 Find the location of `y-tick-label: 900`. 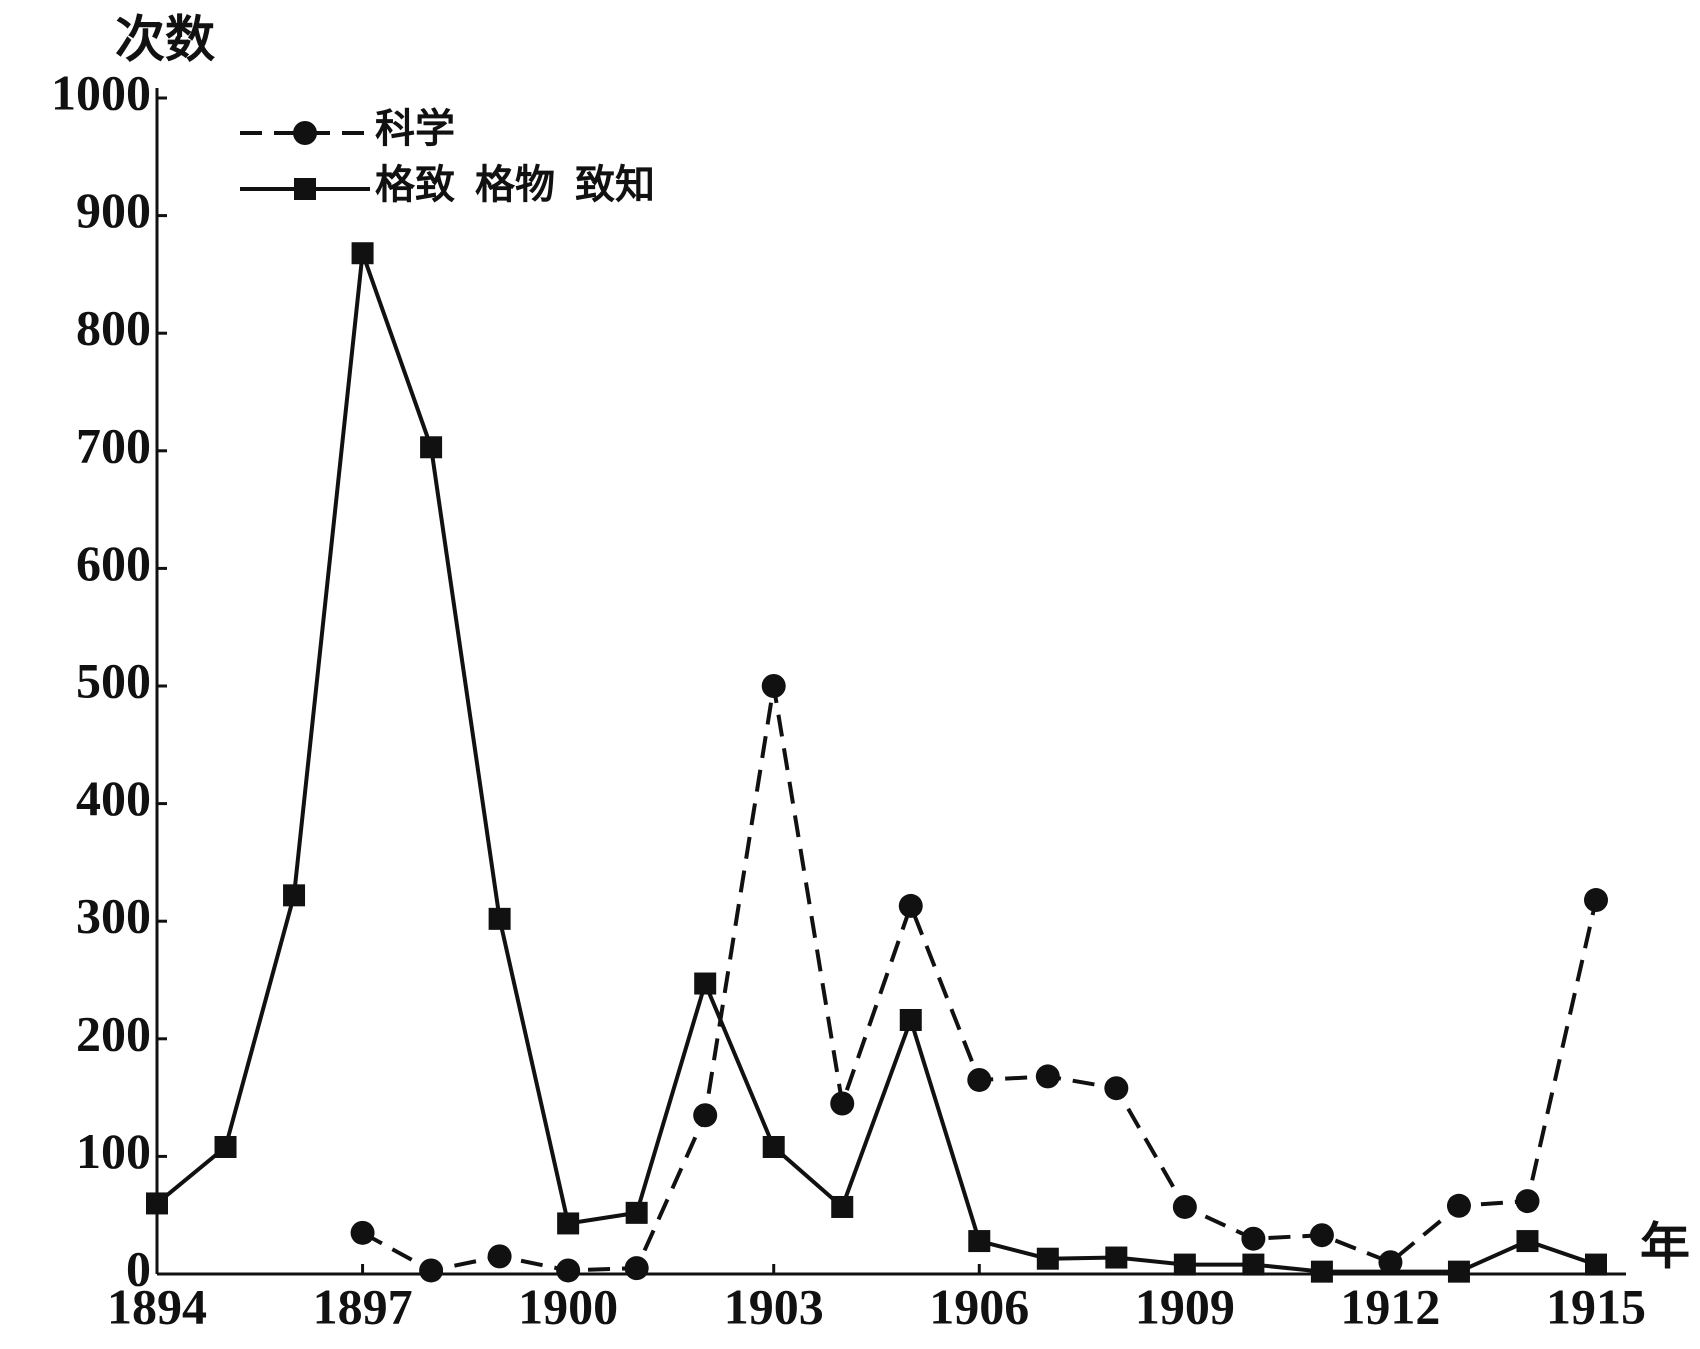

y-tick-label: 900 is located at coordinates (113, 210).